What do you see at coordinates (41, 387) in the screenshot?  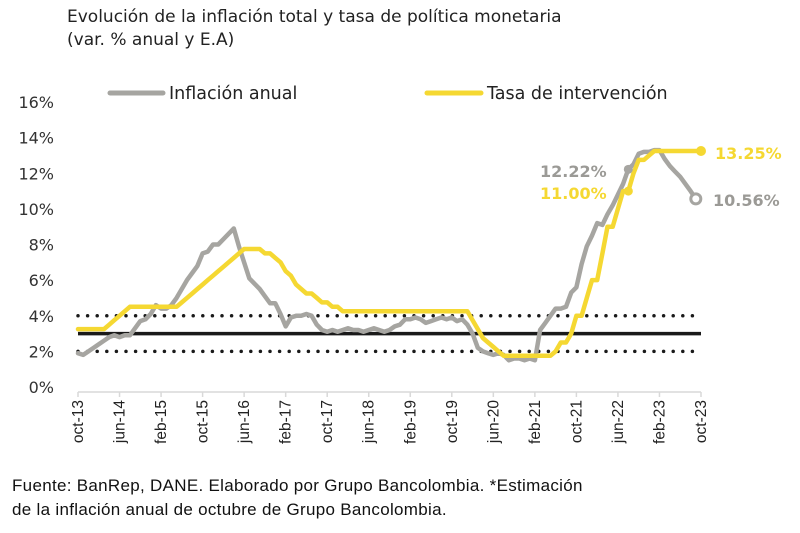 I see `y-tick-label: 0%` at bounding box center [41, 387].